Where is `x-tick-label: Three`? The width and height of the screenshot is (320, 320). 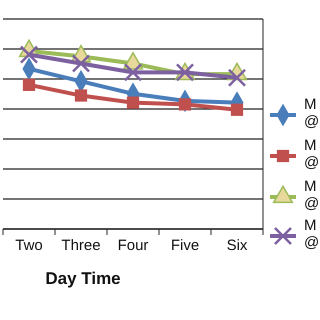
x-tick-label: Three is located at coordinates (81, 245).